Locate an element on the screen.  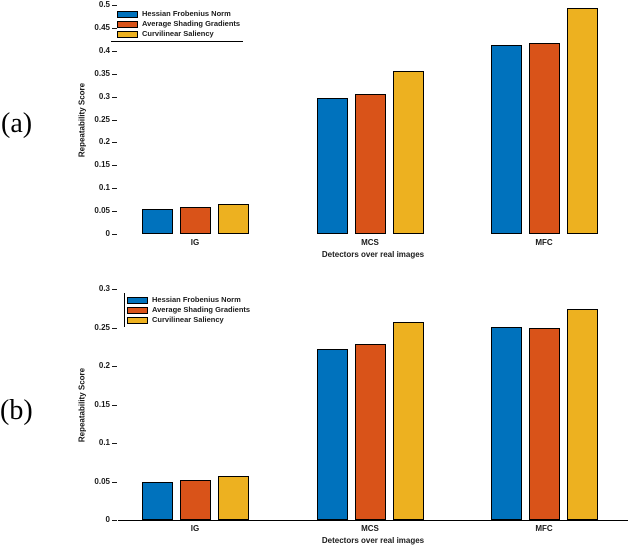
y-tick-label: 0.4 is located at coordinates (104, 50).